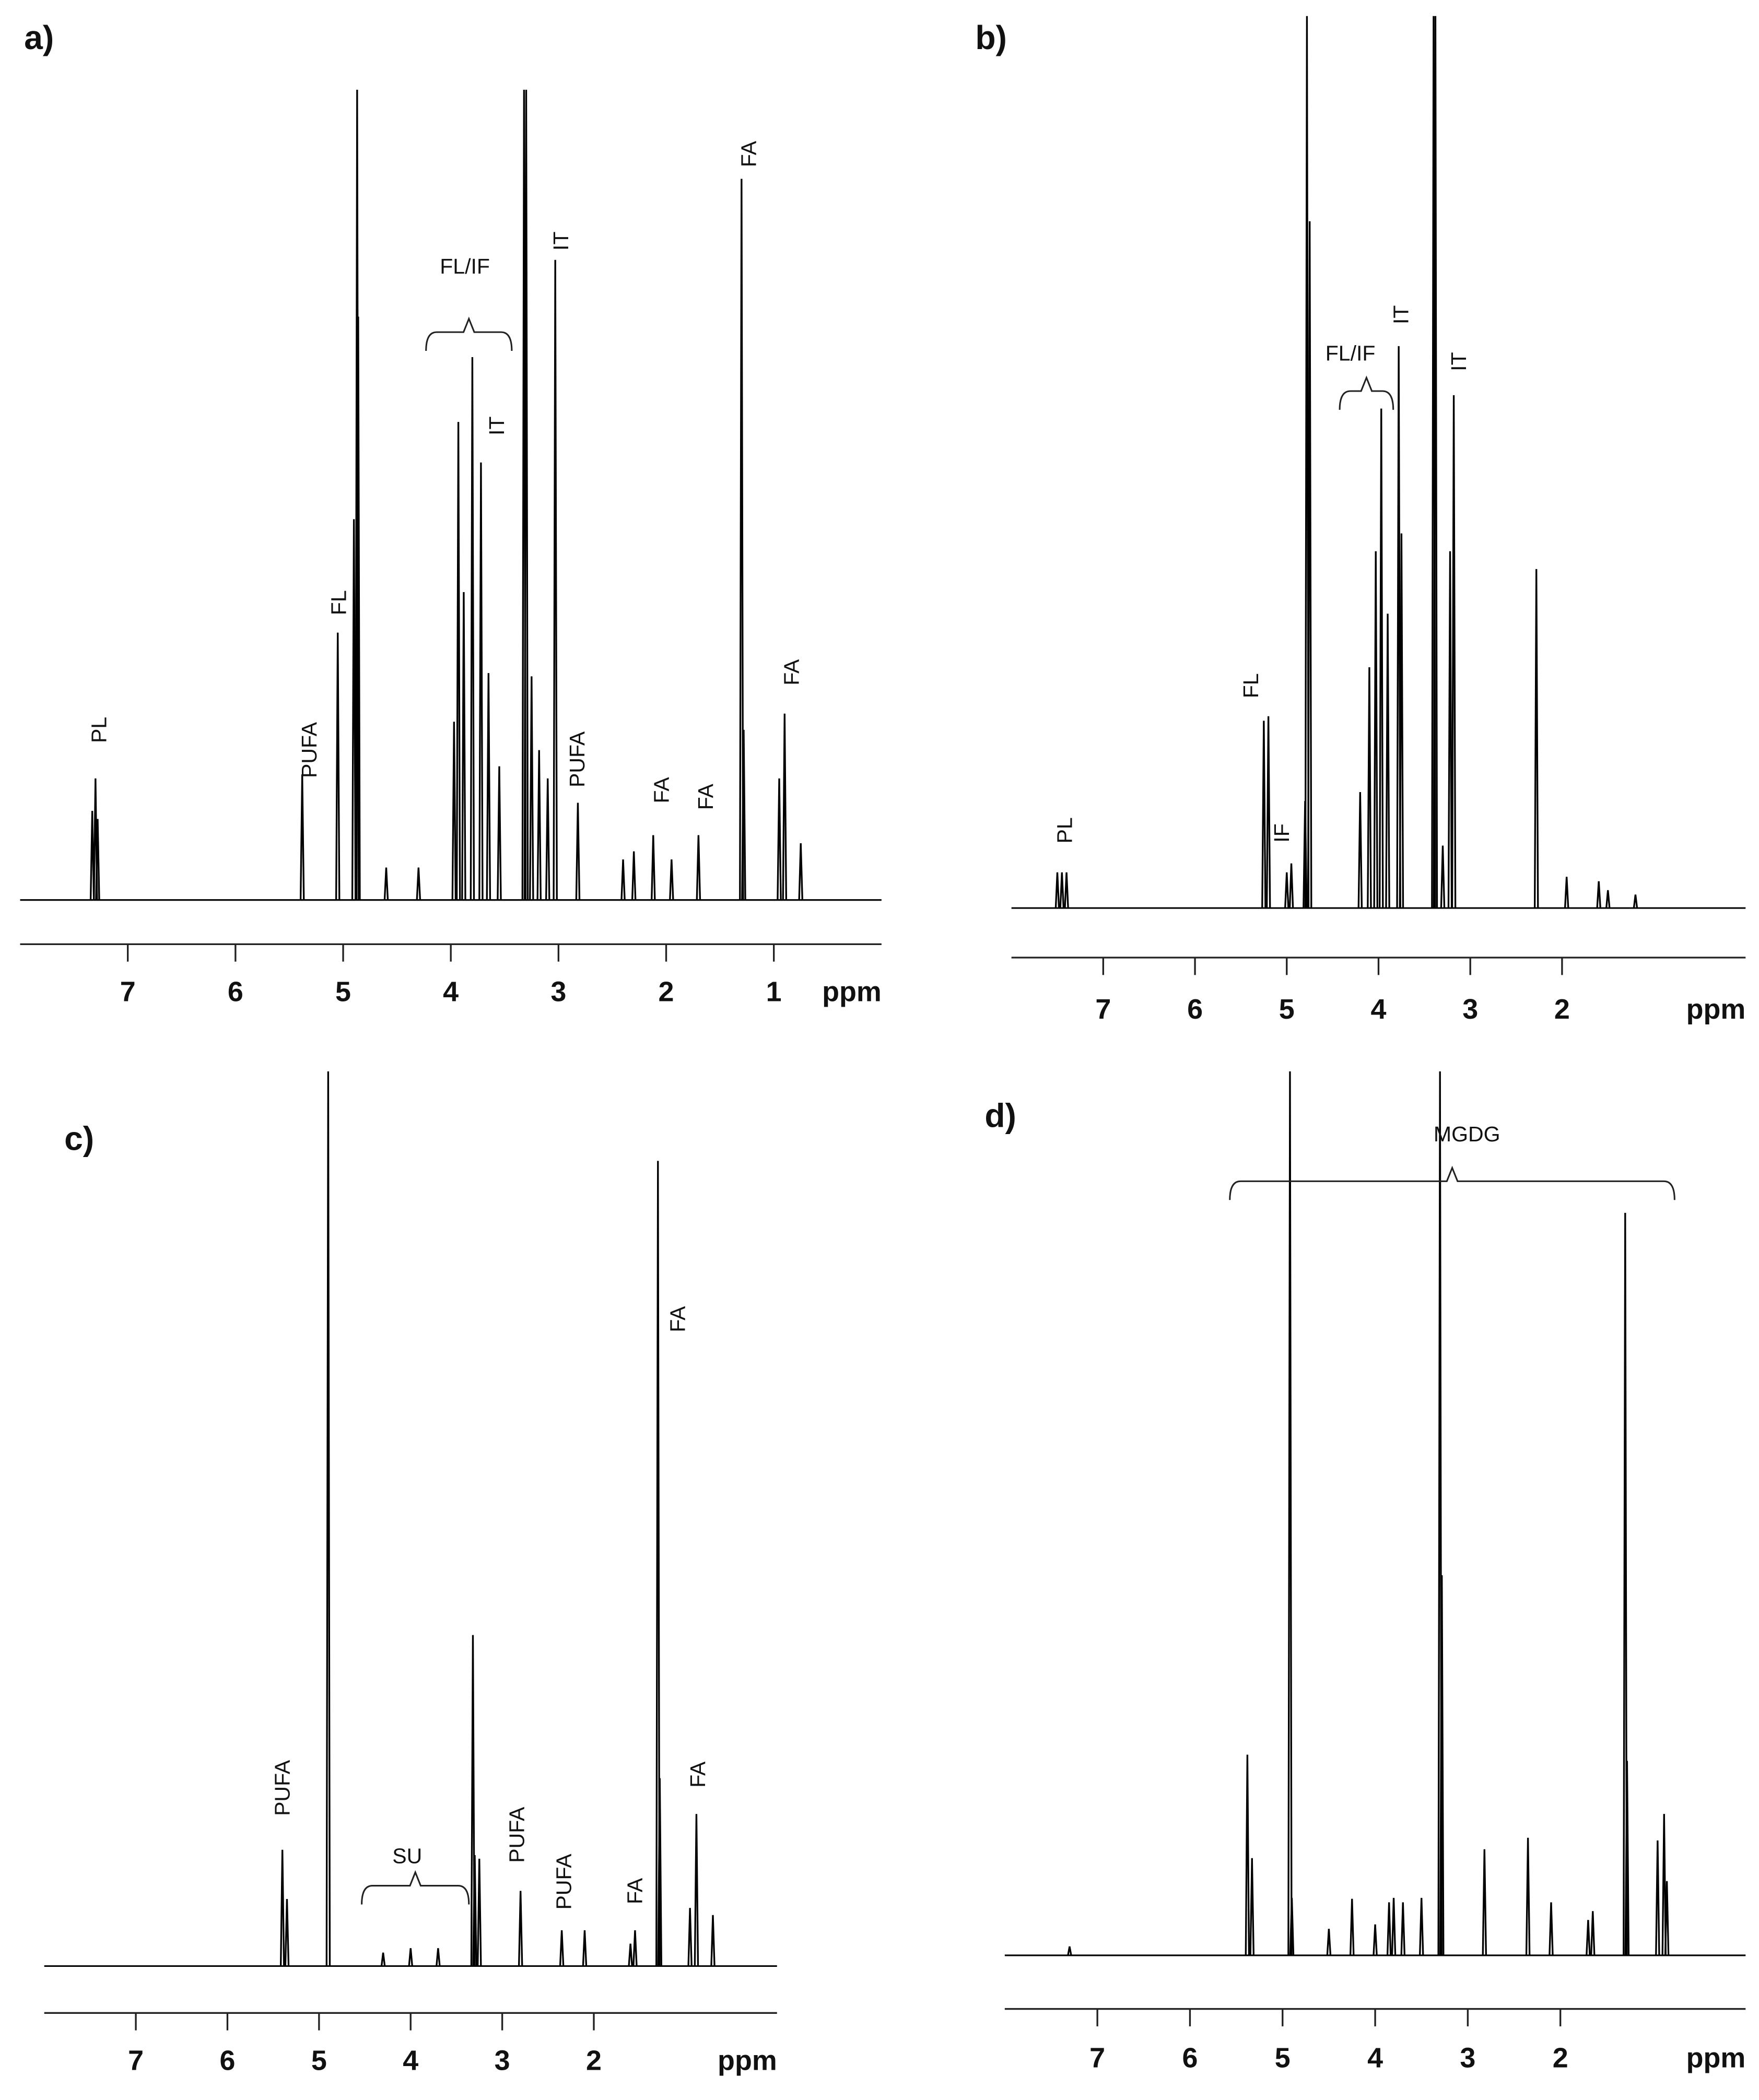  What do you see at coordinates (465, 266) in the screenshot?
I see `peak-annotation: FL/IF` at bounding box center [465, 266].